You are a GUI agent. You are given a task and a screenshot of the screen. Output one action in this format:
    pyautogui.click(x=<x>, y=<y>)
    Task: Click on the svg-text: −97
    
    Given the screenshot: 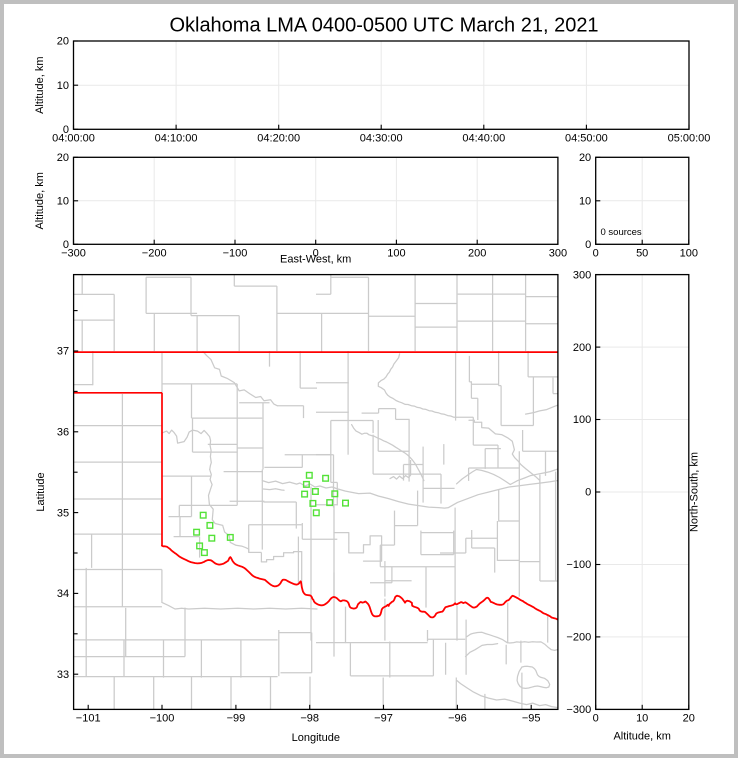 What is the action you would take?
    pyautogui.click(x=383, y=719)
    